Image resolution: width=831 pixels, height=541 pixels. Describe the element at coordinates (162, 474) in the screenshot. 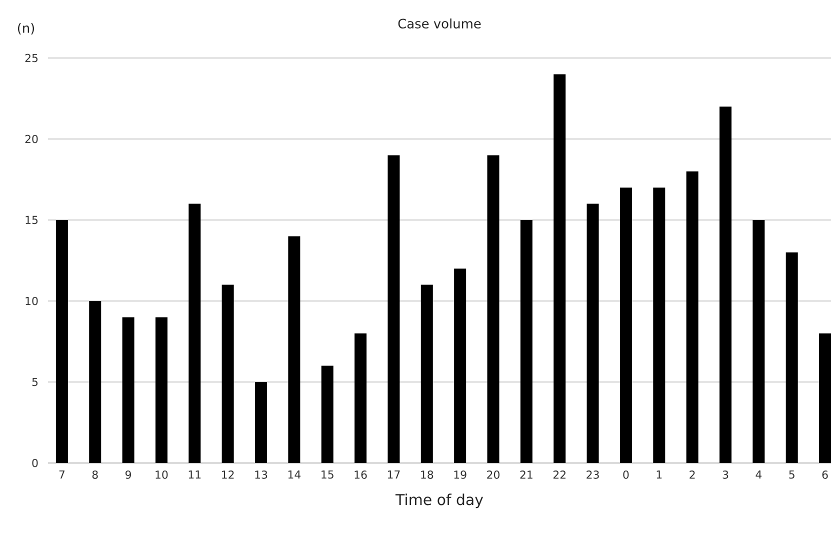

I see `x-tick-label: 10` at that location.